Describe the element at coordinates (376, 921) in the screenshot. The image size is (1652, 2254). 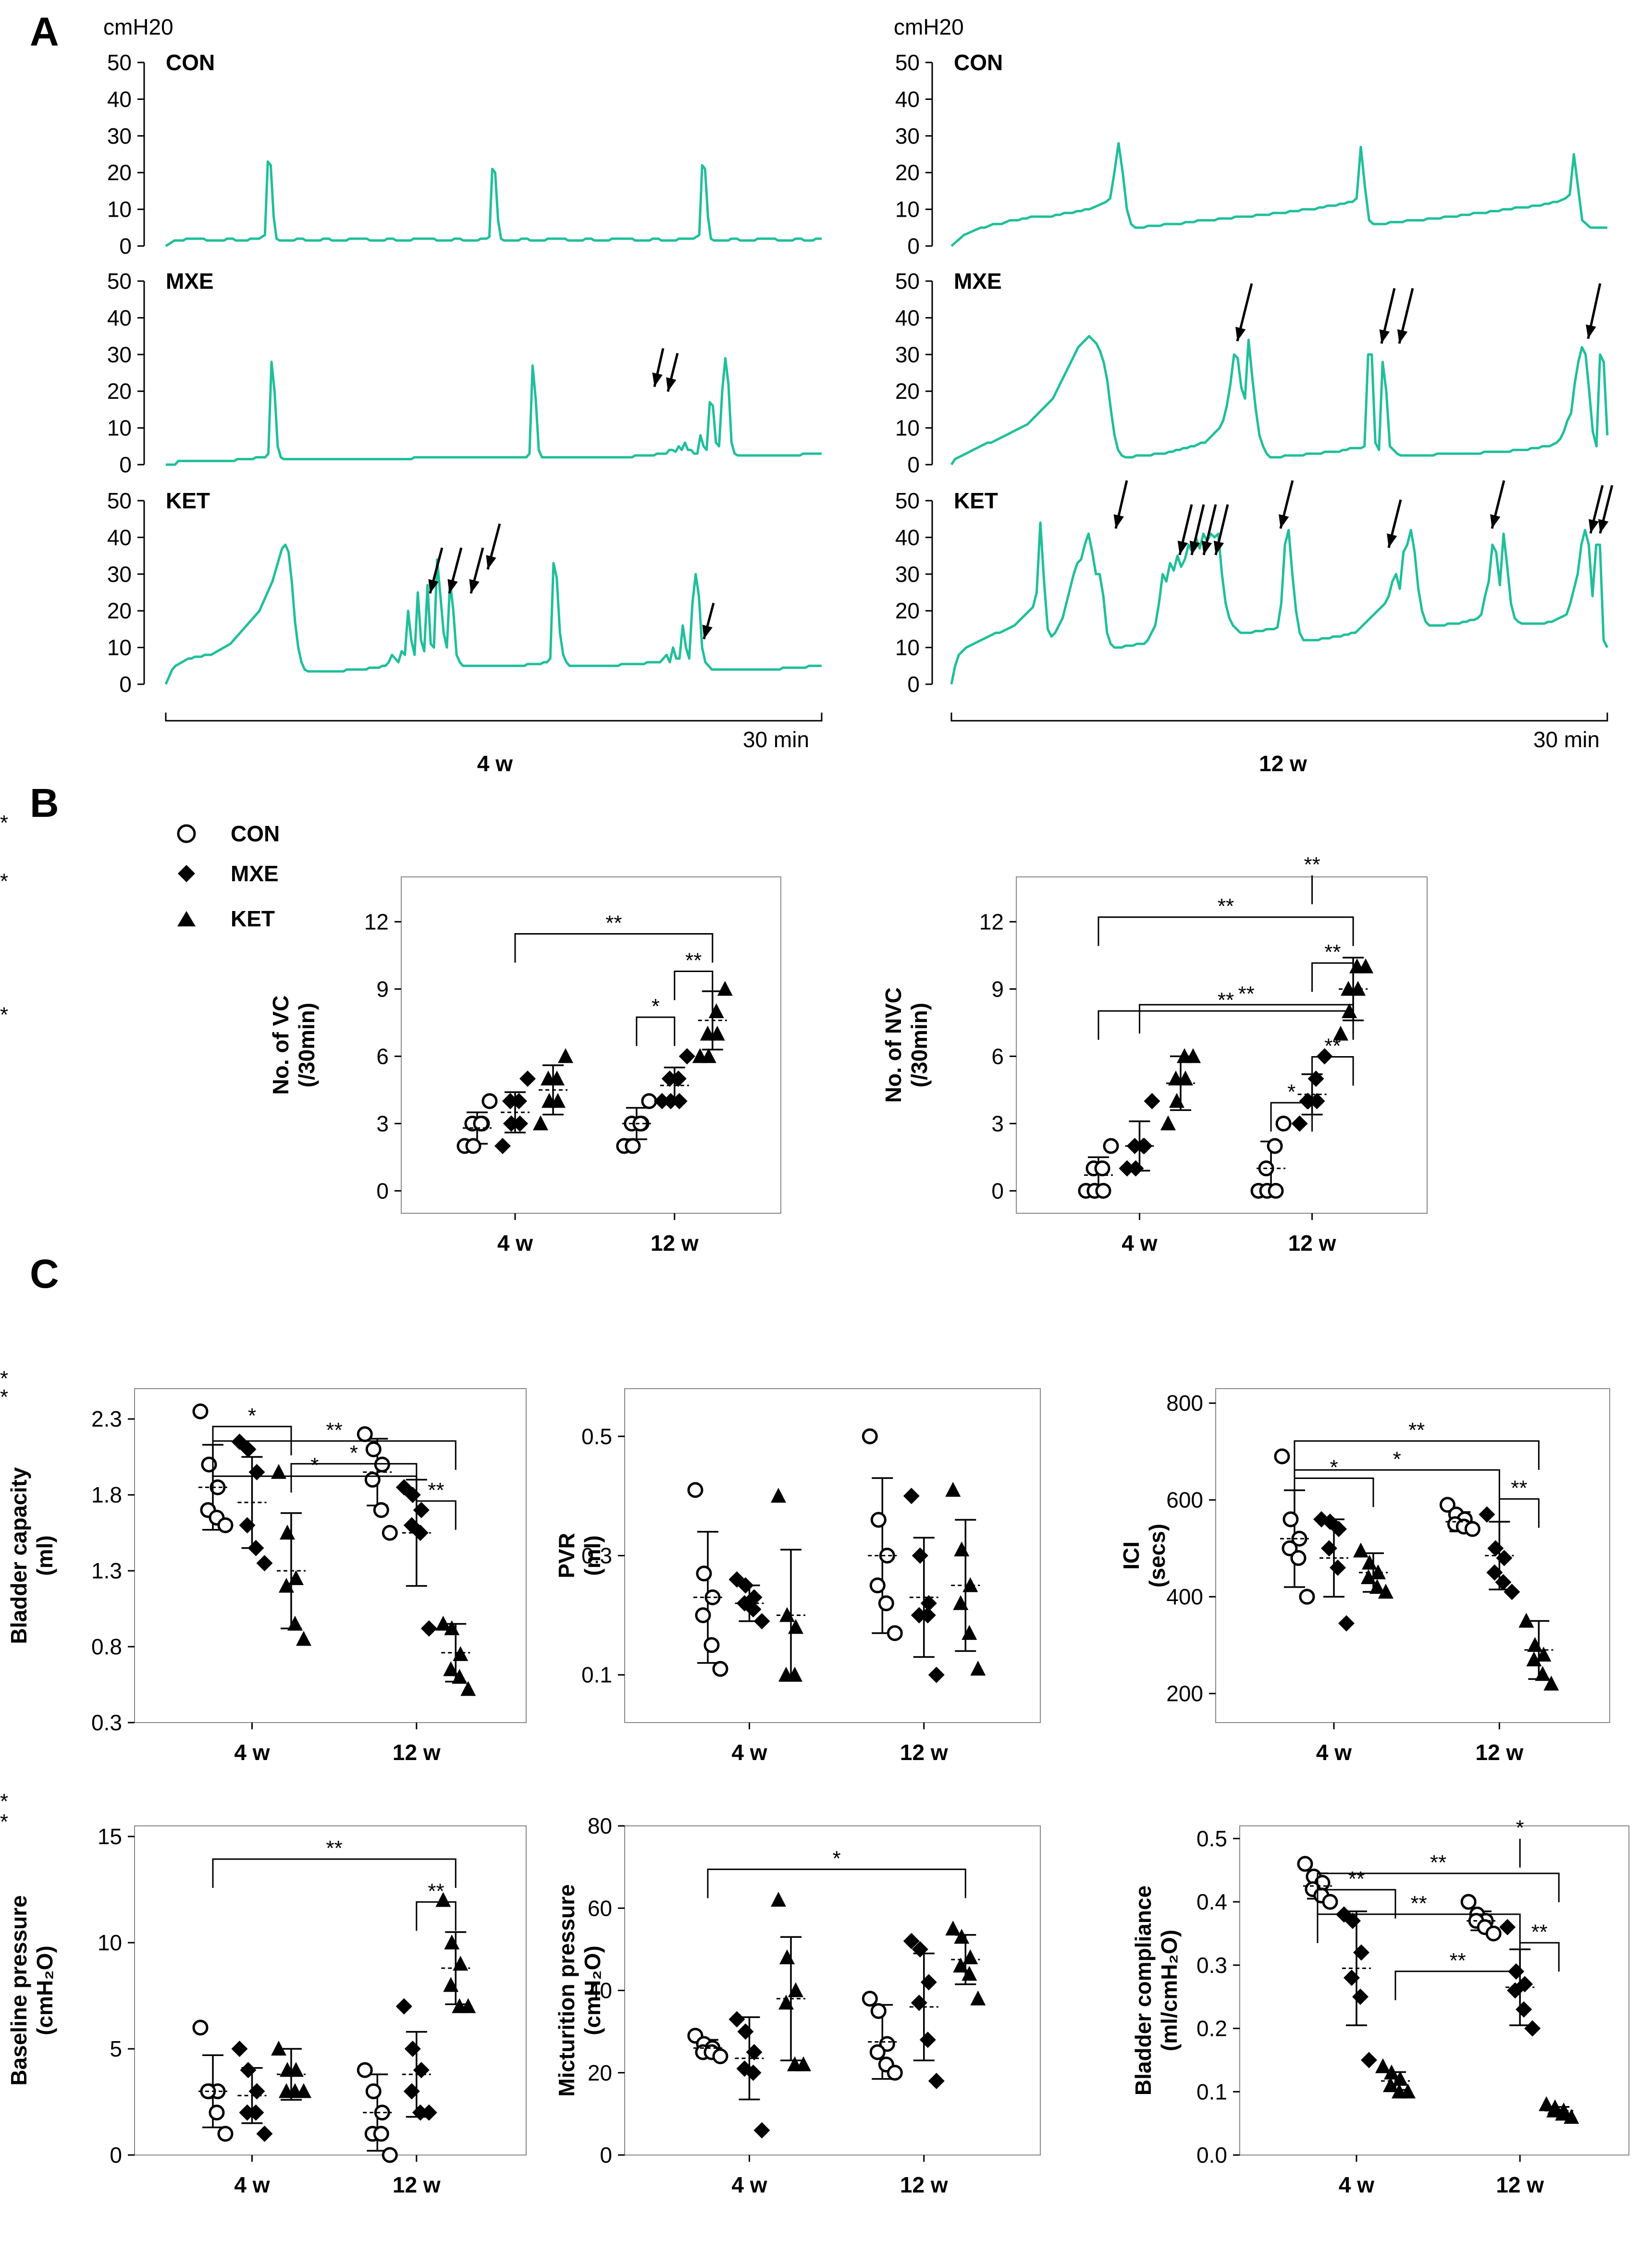
I see `y-tick-label: 12` at that location.